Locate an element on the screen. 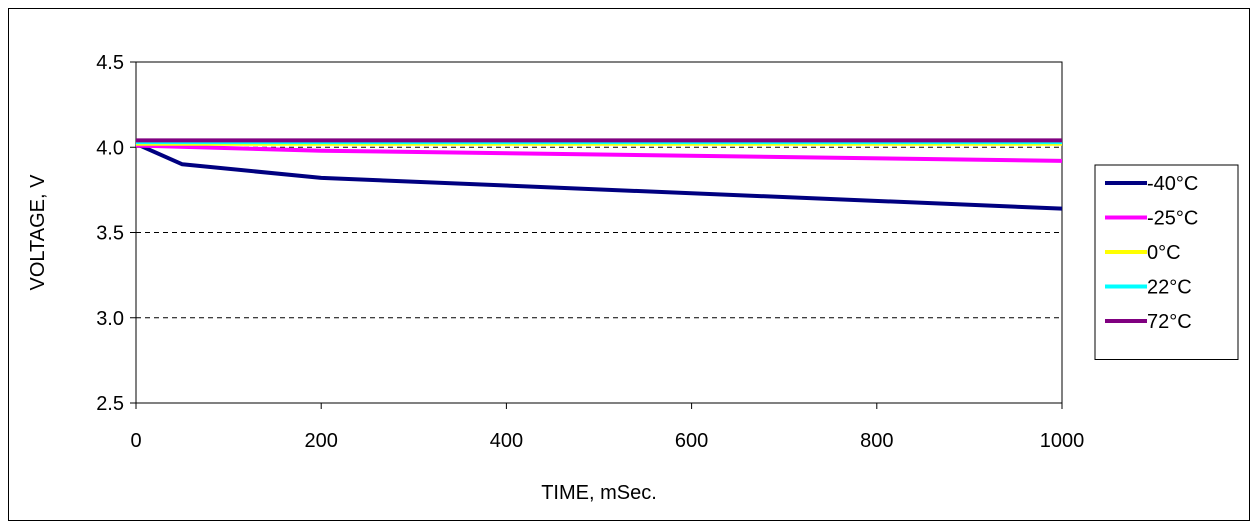 This screenshot has width=1260, height=530. x-tick-label: 800 is located at coordinates (876, 441).